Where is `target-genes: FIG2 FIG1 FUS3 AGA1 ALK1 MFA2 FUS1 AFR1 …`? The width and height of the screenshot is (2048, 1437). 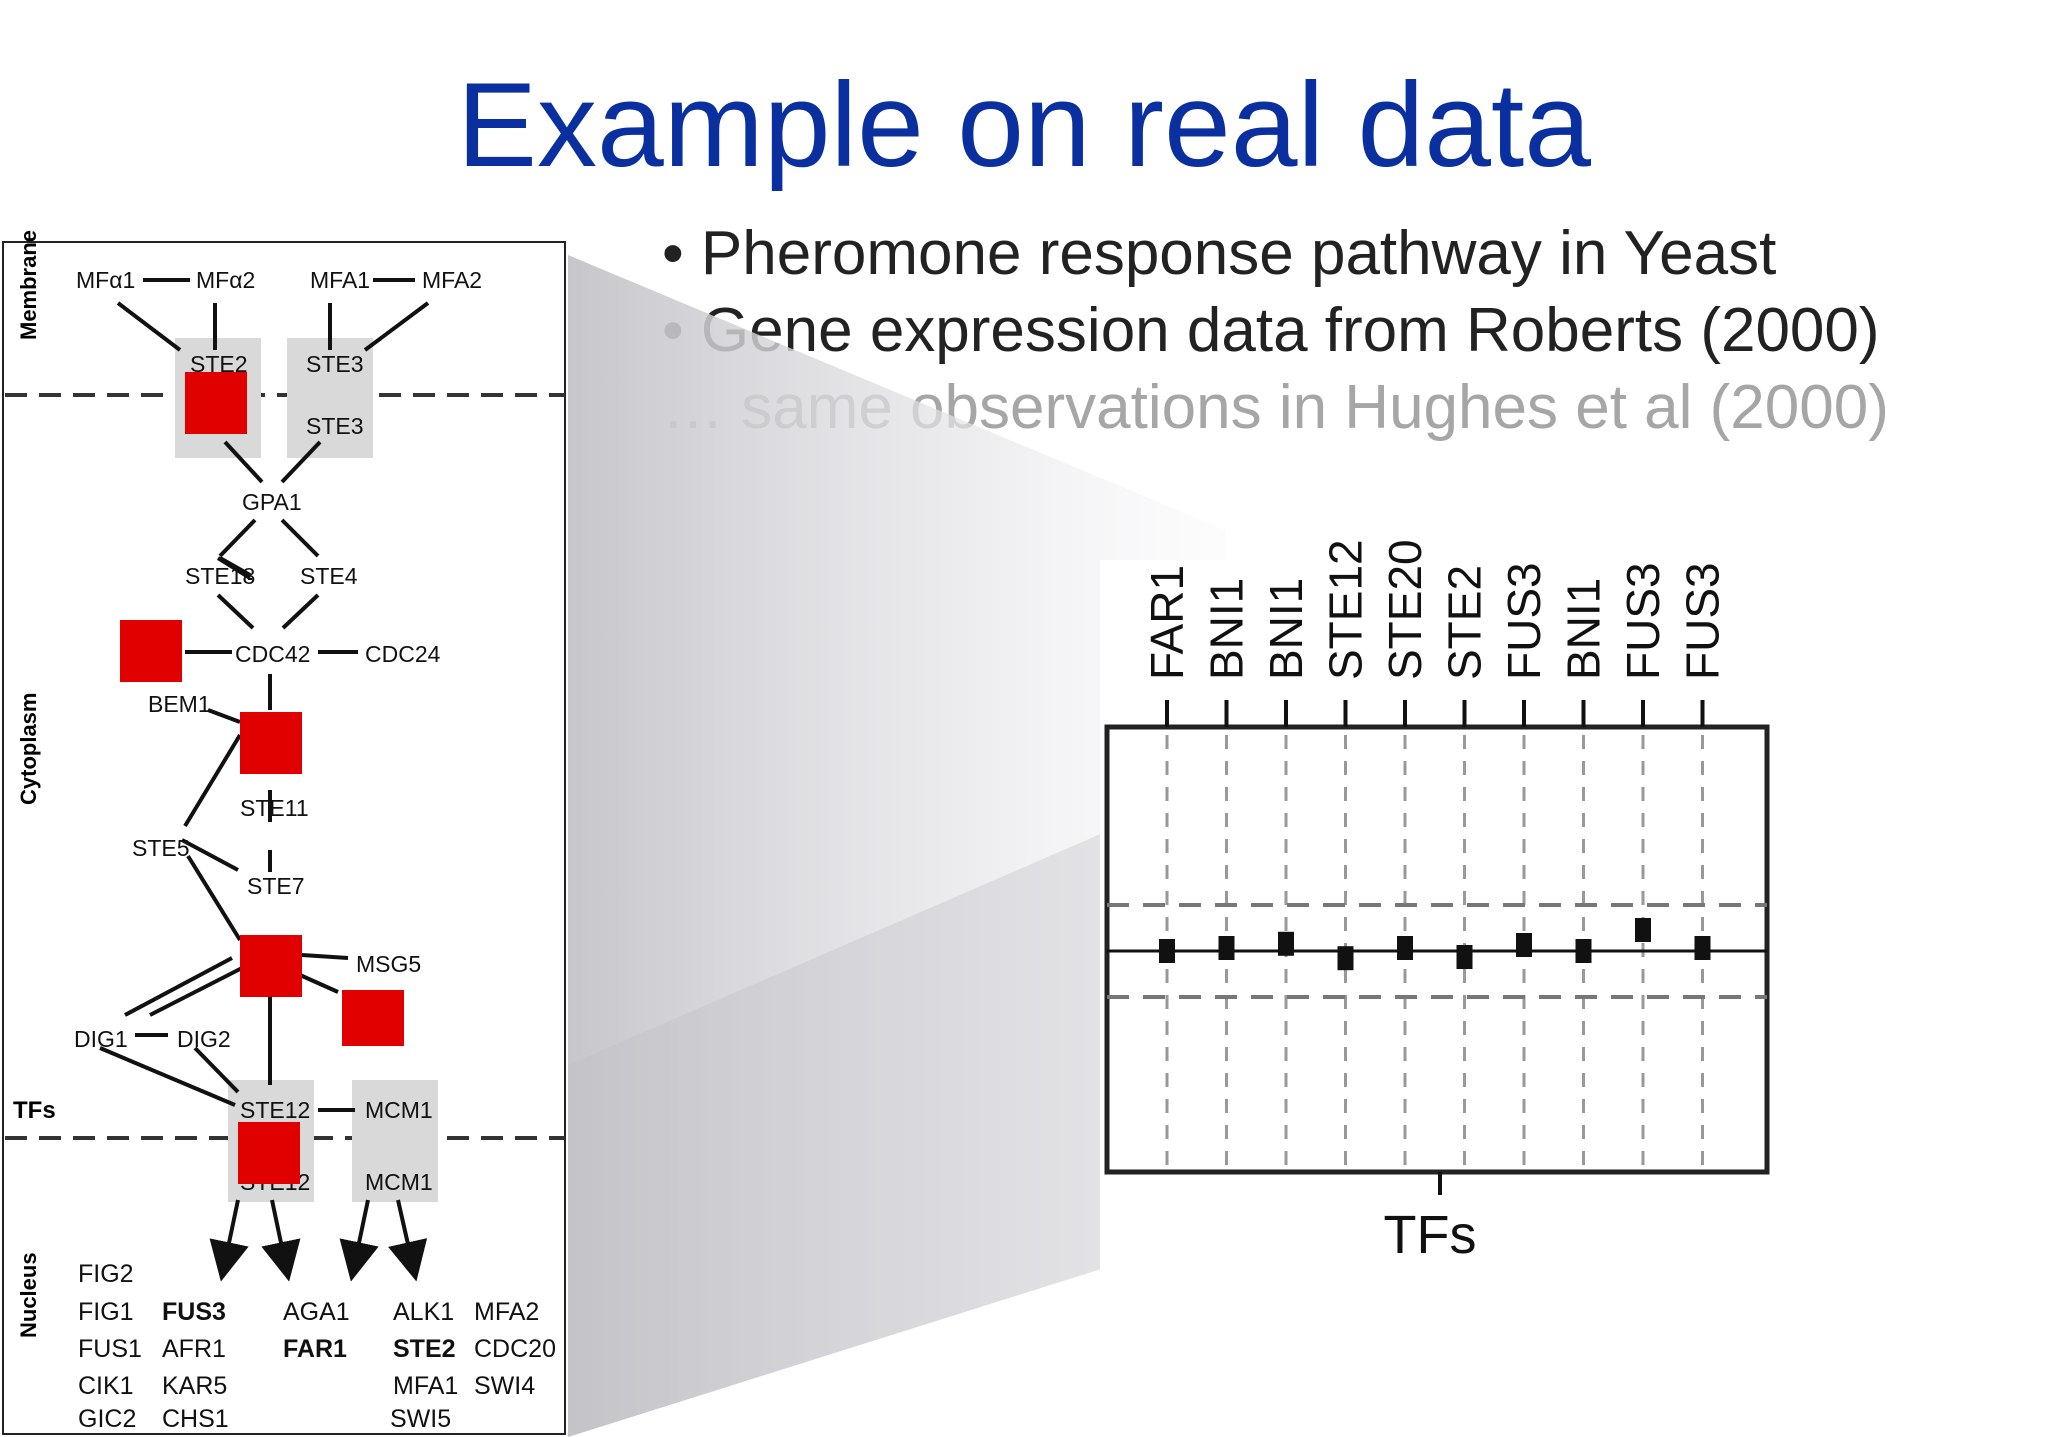 target-genes: FIG2 FIG1 FUS3 AGA1 ALK1 MFA2 FUS1 AFR1 … is located at coordinates (317, 1346).